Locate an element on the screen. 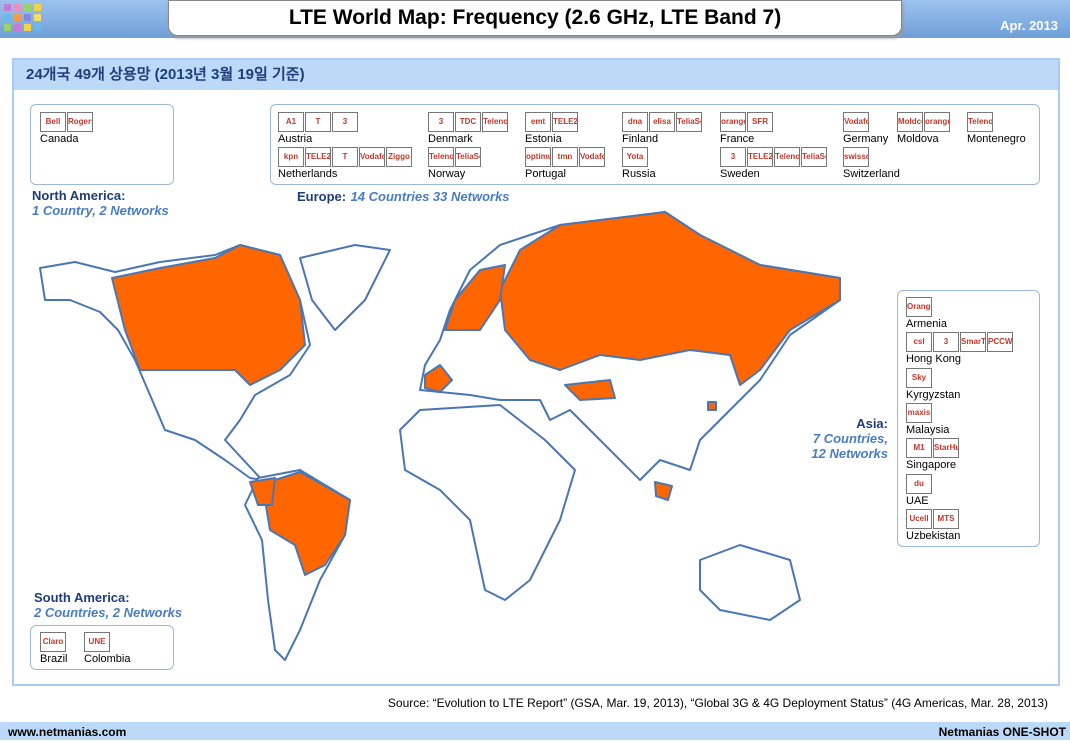 The height and width of the screenshot is (742, 1070). region-summary: 1 Country, 2 Networks is located at coordinates (100, 210).